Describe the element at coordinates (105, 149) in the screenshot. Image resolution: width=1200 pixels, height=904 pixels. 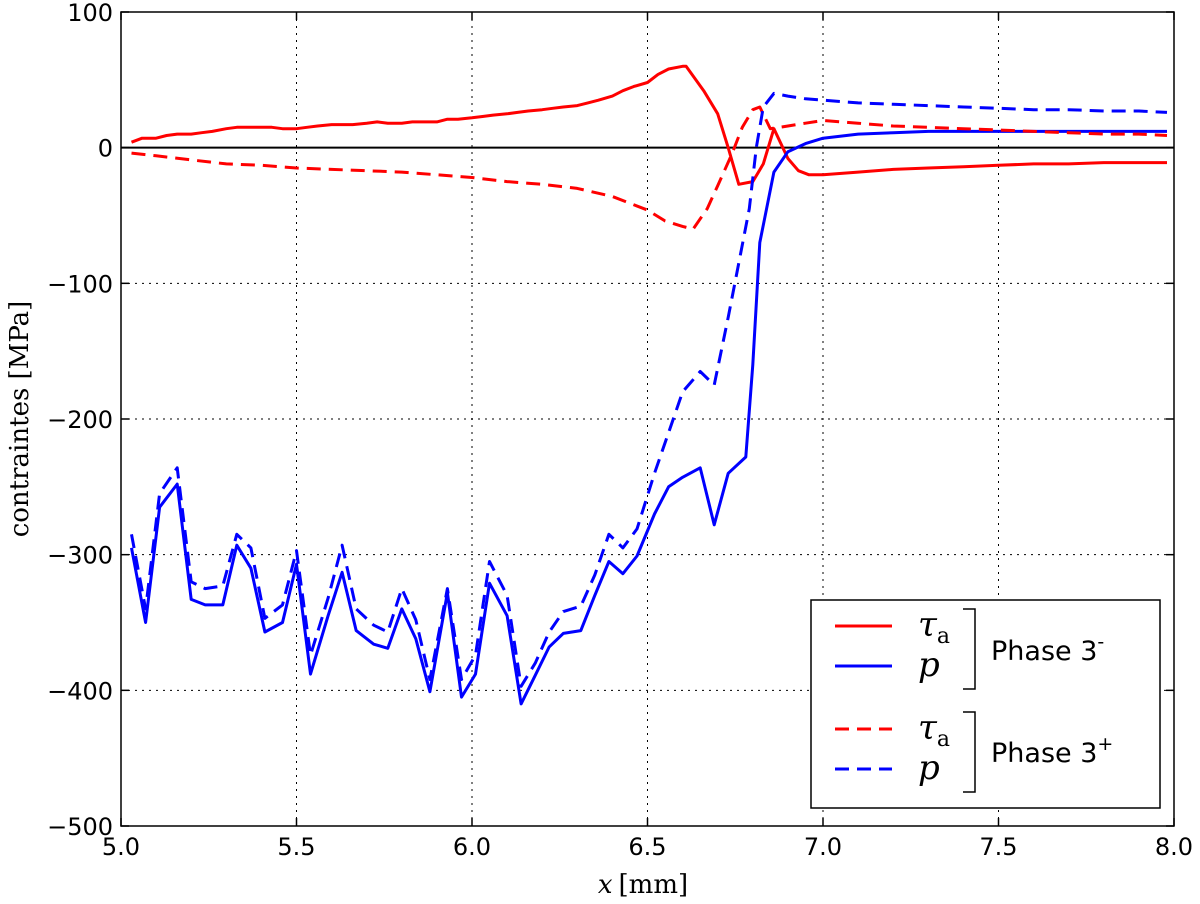
I see `y-tick-label: 0` at that location.